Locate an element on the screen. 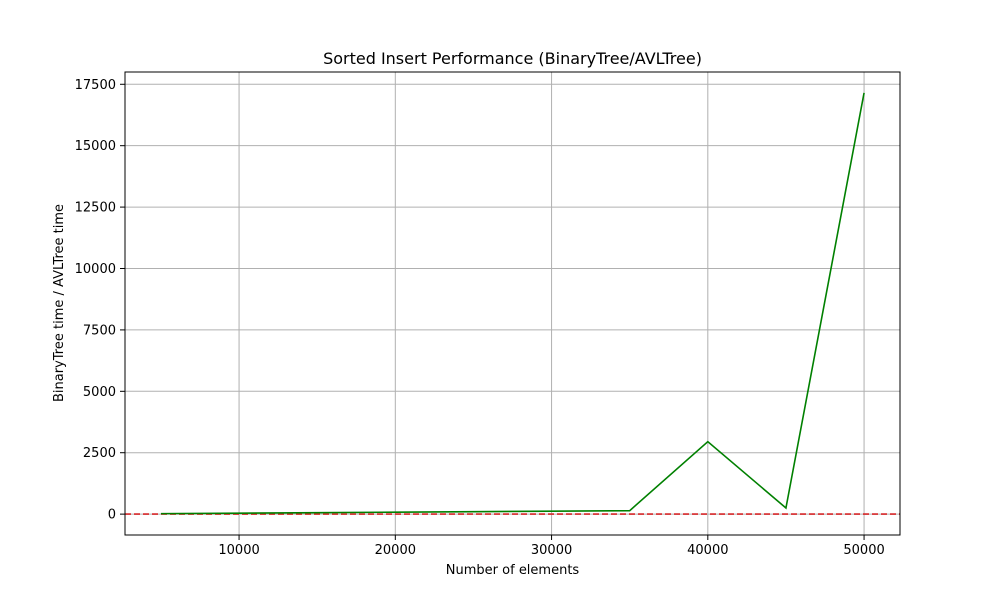 This screenshot has width=1000, height=600. x-tick-label: 50000 is located at coordinates (863, 550).